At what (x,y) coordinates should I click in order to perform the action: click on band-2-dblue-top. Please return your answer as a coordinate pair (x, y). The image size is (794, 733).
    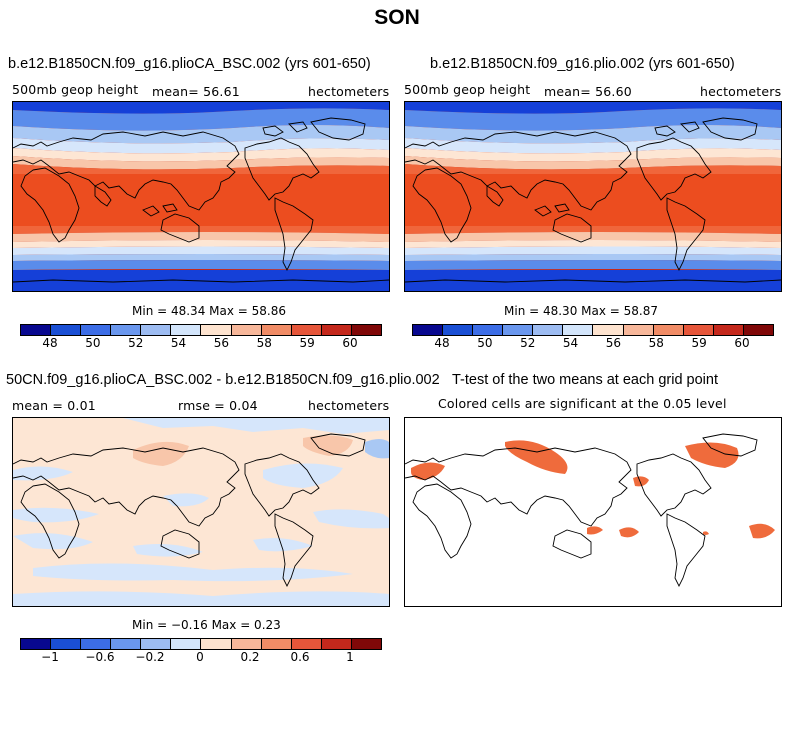
    Looking at the image, I should click on (593, 108).